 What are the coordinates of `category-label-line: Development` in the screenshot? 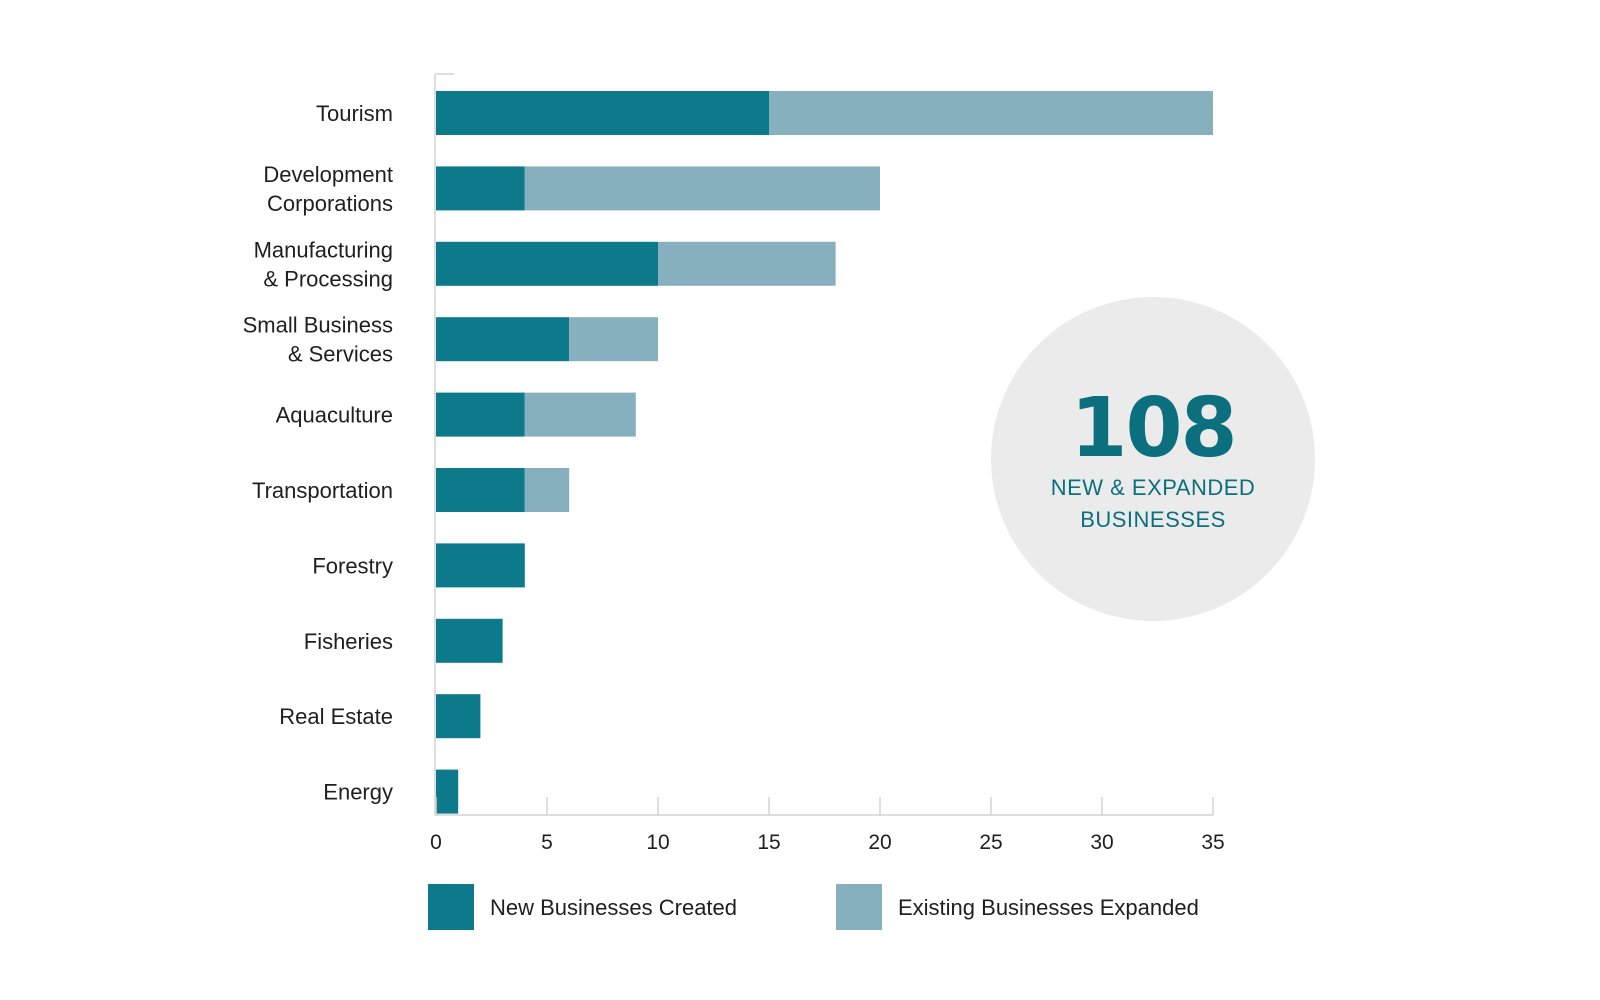 It's located at (328, 174).